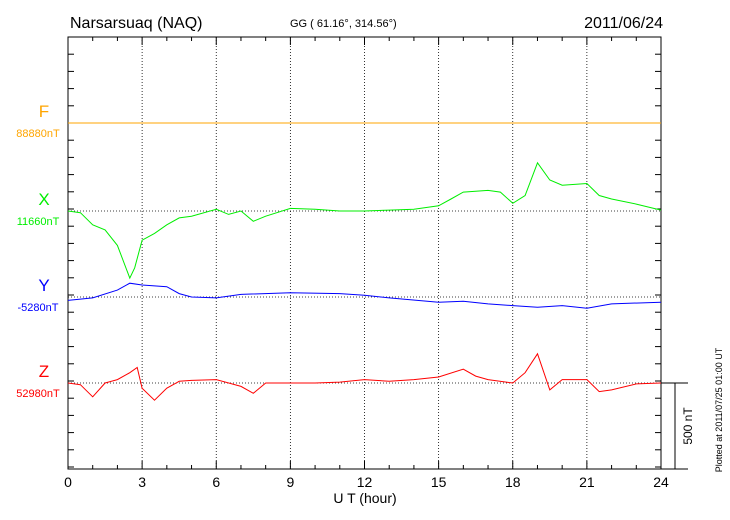  I want to click on x-tick-label: 0, so click(68, 482).